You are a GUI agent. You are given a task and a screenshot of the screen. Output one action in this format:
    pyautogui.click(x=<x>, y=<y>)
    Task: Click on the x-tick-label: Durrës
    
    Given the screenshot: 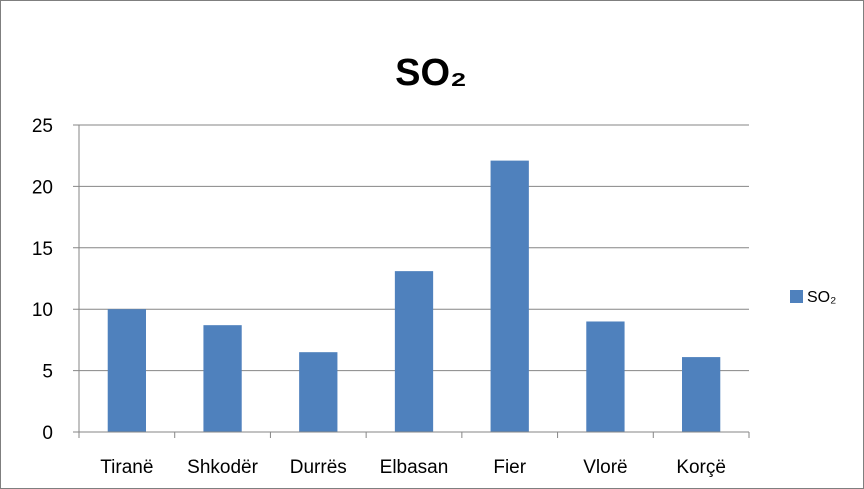 What is the action you would take?
    pyautogui.click(x=318, y=467)
    